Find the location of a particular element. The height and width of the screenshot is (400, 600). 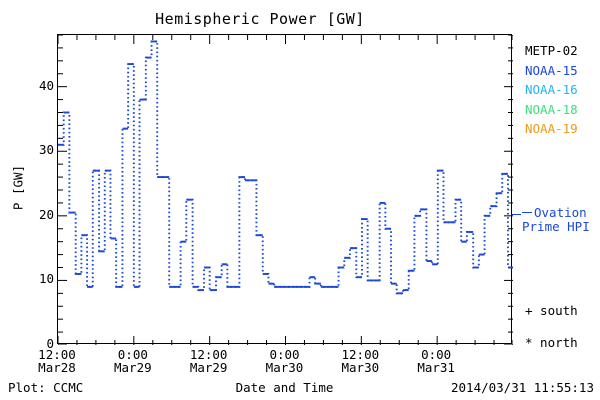

legend-marker-entry: + south is located at coordinates (551, 310).